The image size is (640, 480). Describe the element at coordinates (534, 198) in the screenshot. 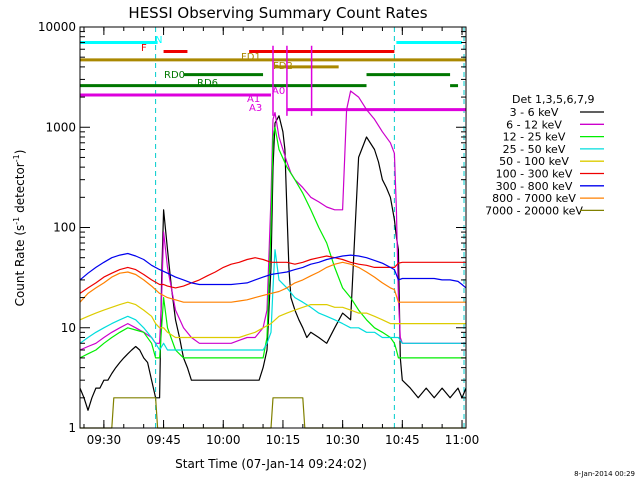

I see `legend-label-7: 800 - 7000 keV` at that location.